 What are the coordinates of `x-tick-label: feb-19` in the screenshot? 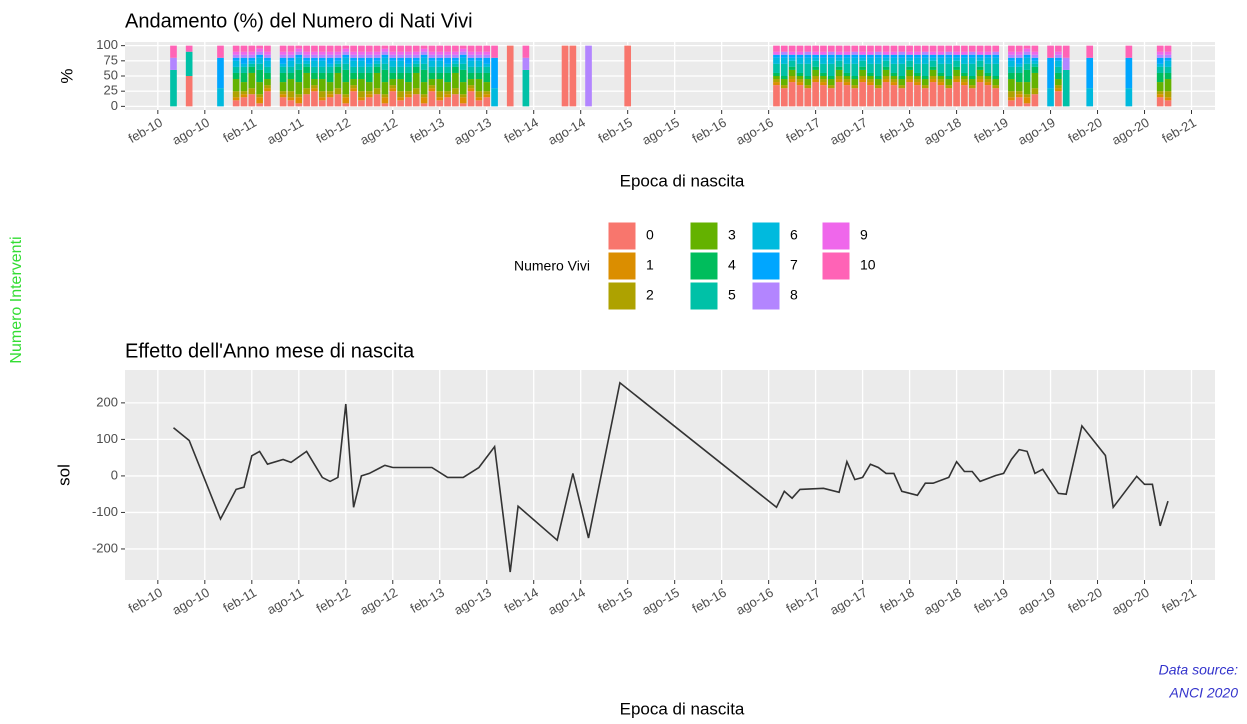 It's located at (990, 130).